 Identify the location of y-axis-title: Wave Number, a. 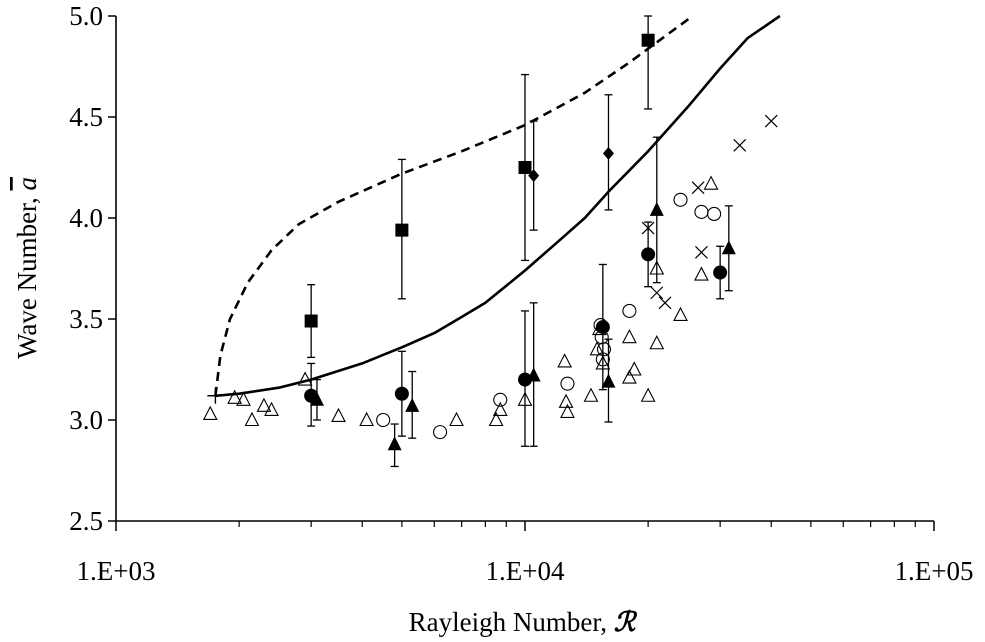
(27, 268).